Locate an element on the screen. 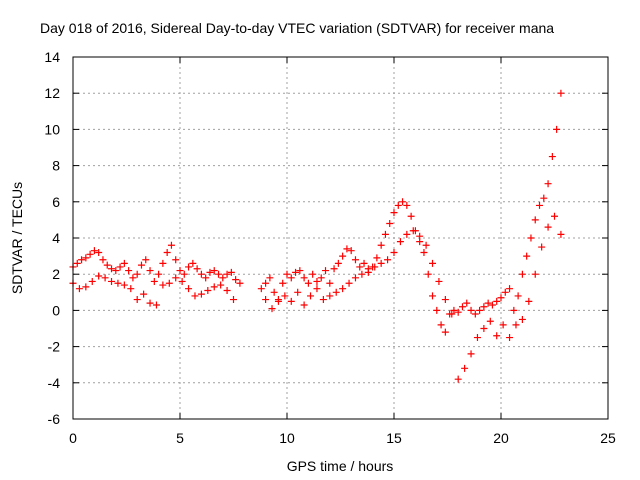 This screenshot has height=480, width=640. x-tick-labels: 0 5 10 15 20 25 is located at coordinates (342, 438).